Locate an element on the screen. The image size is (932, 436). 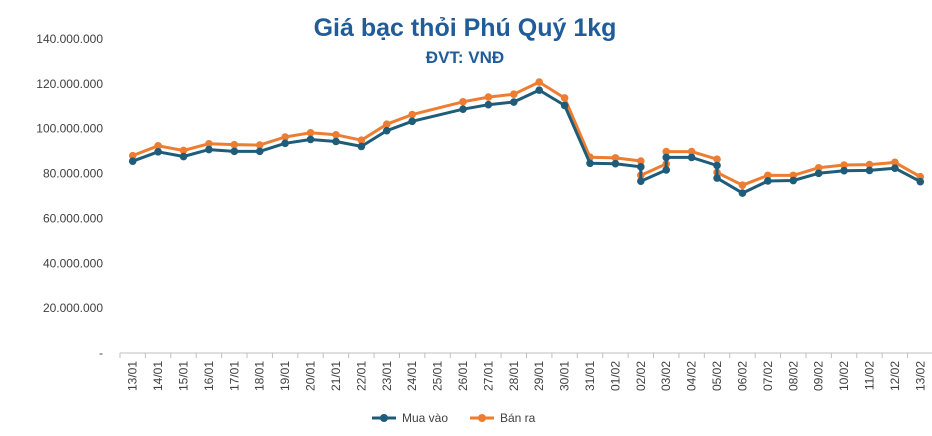
x-tick-label: 02/02 is located at coordinates (641, 376).